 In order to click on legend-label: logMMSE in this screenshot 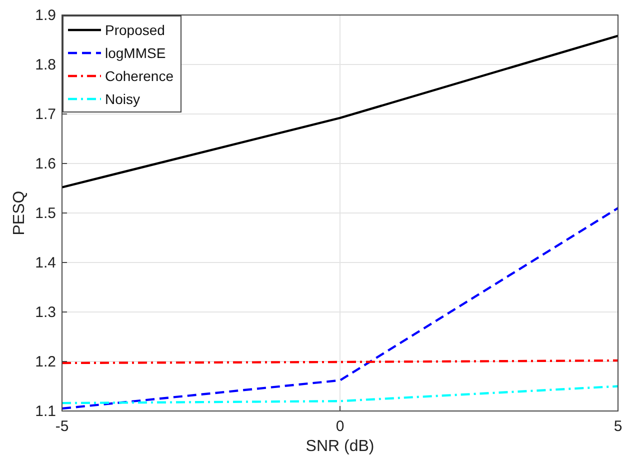, I will do `click(135, 53)`.